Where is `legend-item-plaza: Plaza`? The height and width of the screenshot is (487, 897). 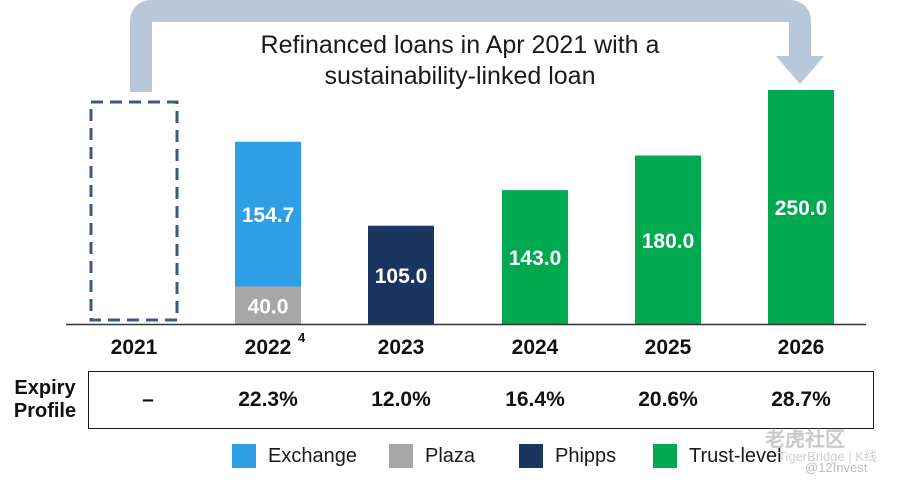
legend-item-plaza: Plaza is located at coordinates (432, 456).